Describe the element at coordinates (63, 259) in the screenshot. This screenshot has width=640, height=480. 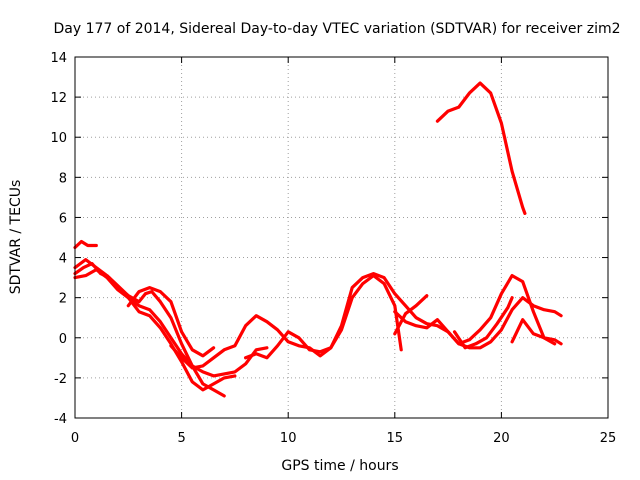
I see `y-tick-label: 4` at that location.